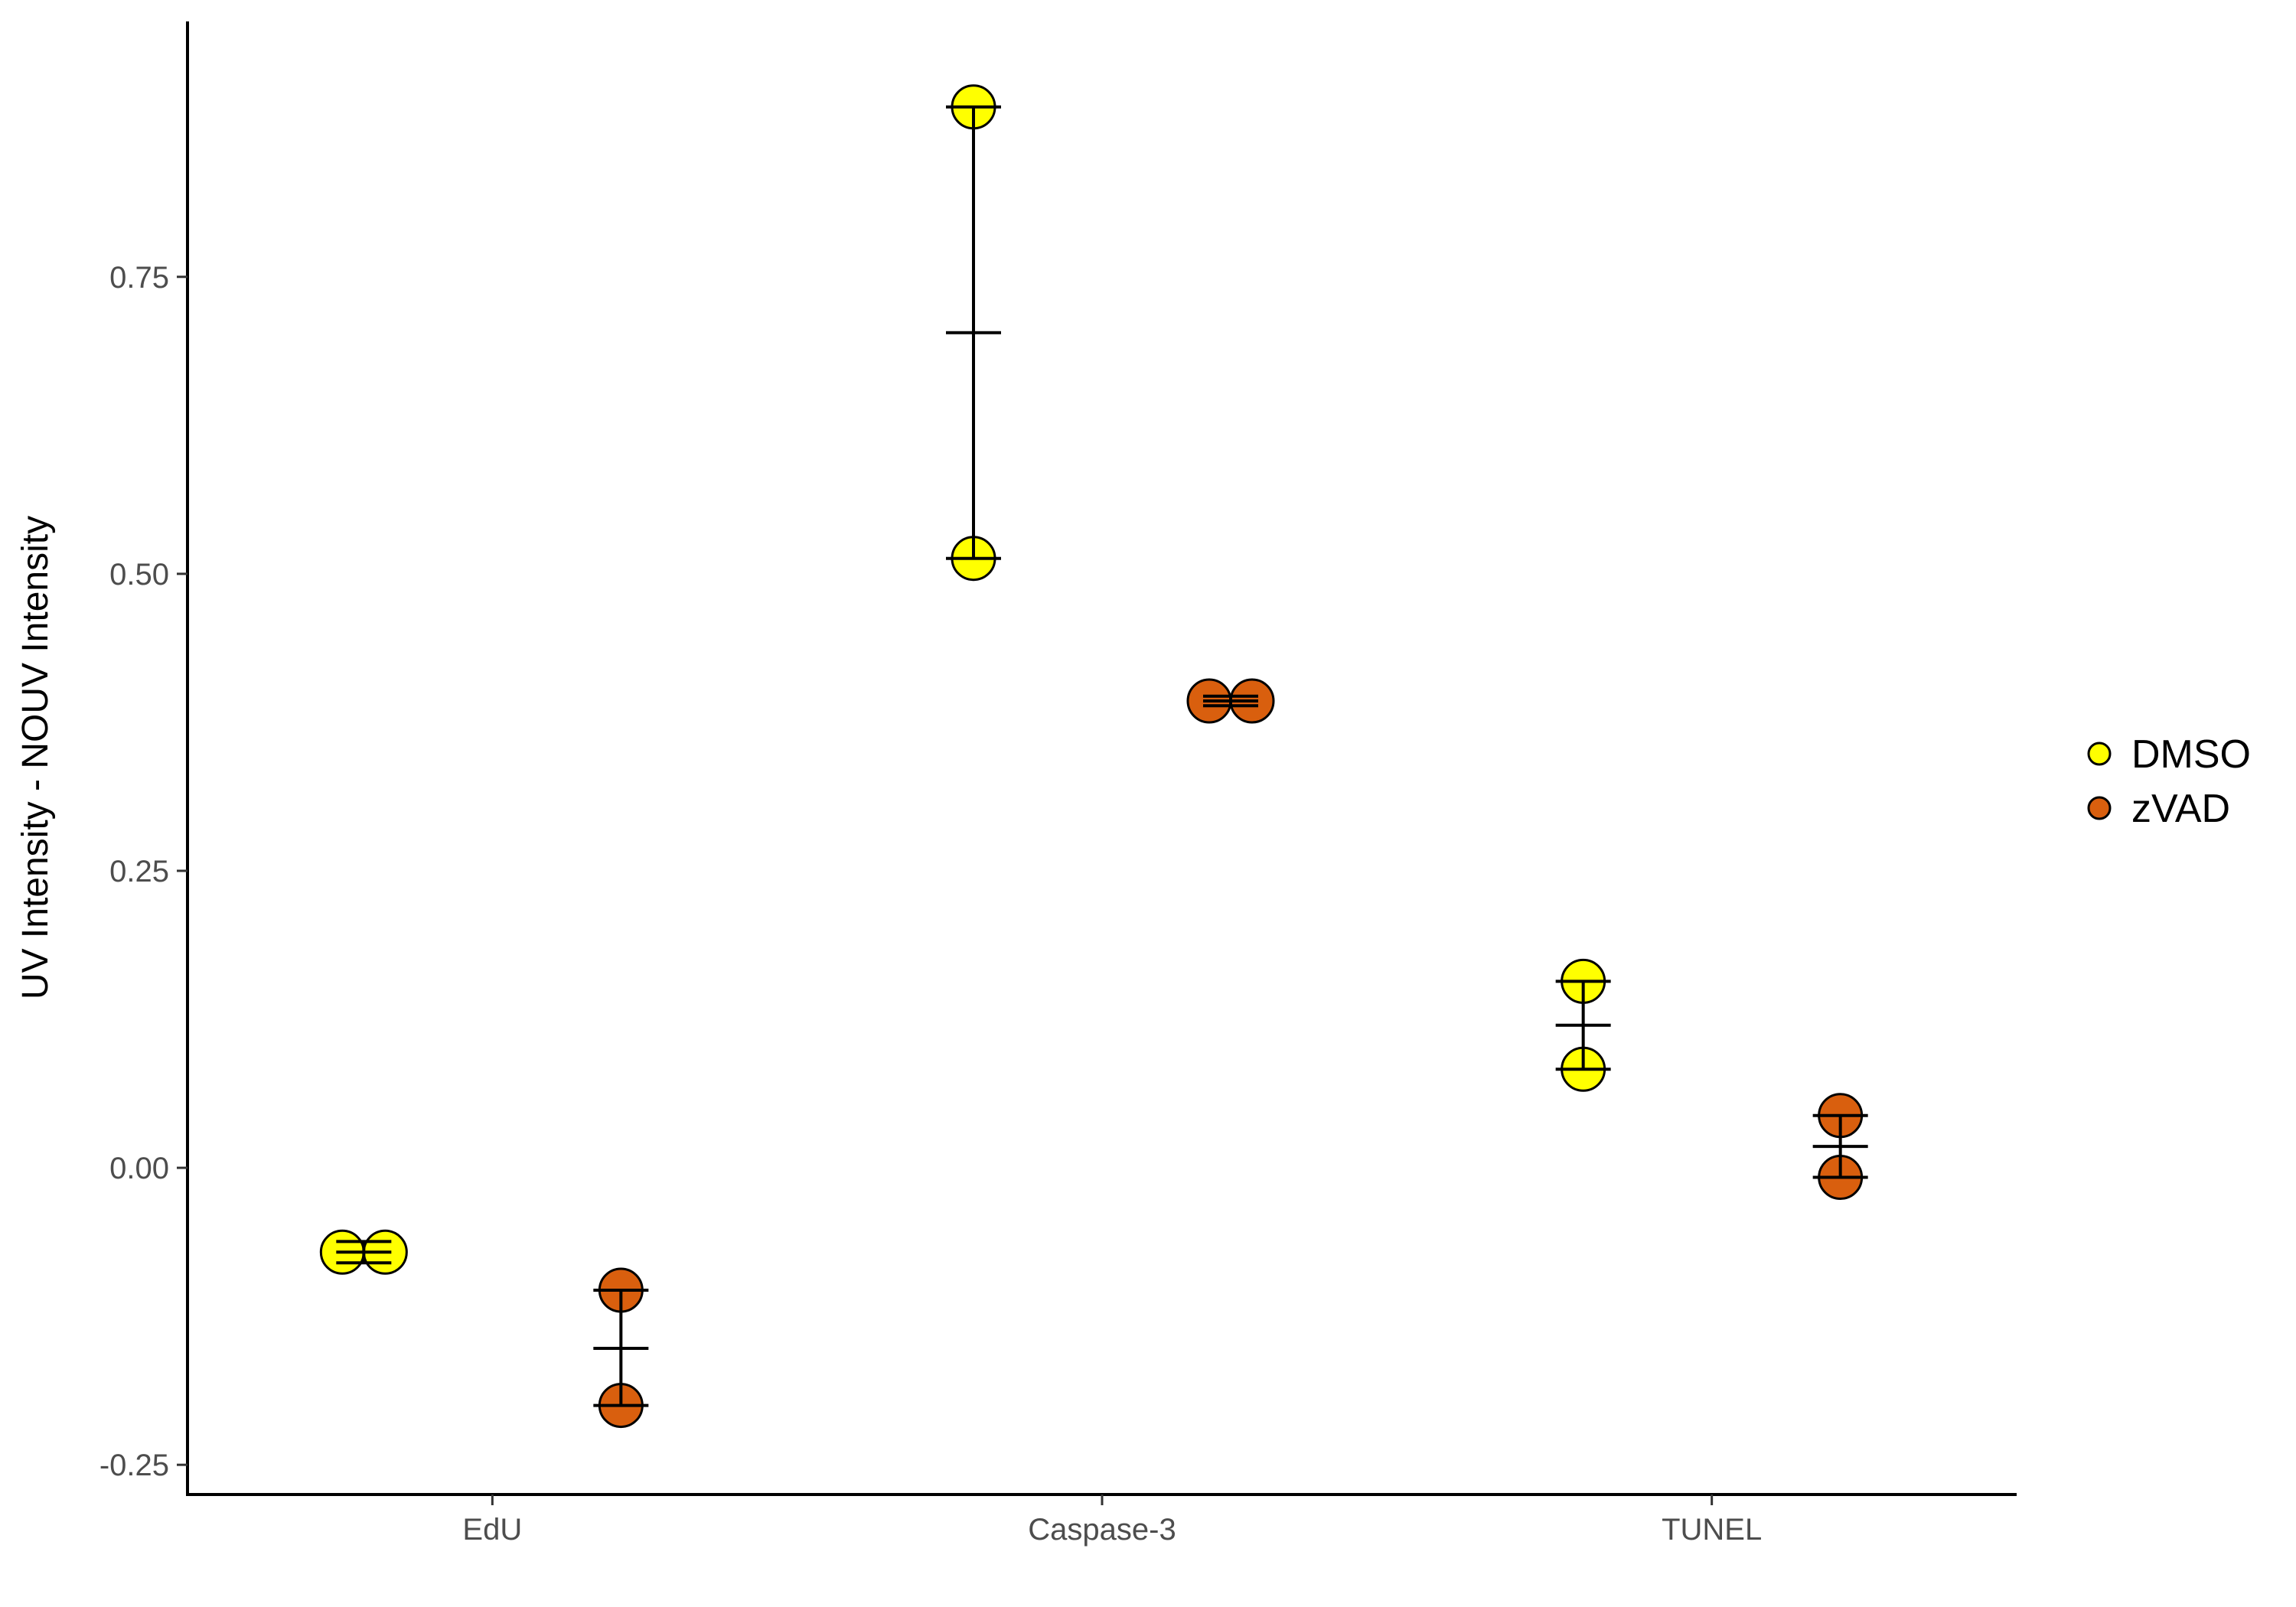 This screenshot has height=1607, width=2296. Describe the element at coordinates (2180, 809) in the screenshot. I see `legend-label-zVAD: zVAD` at that location.